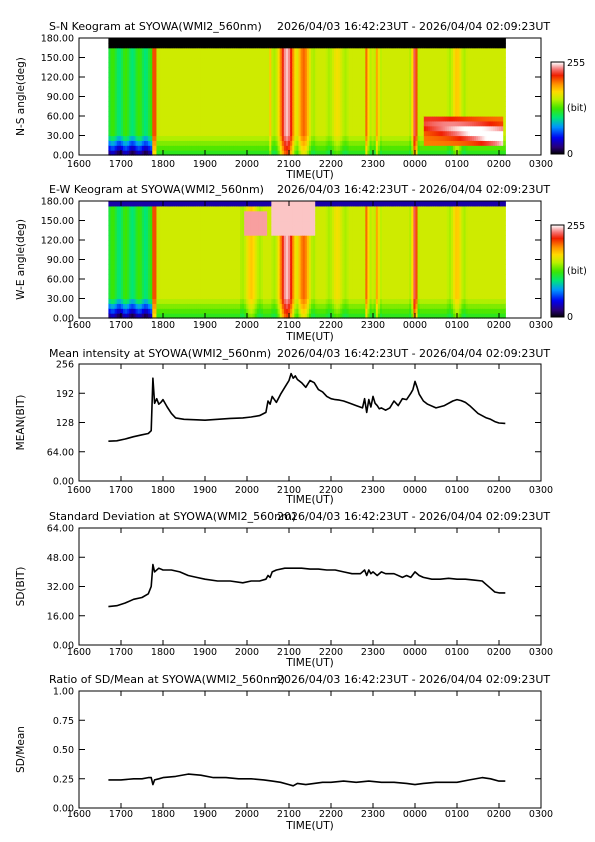 Image resolution: width=595 pixels, height=842 pixels. I want to click on colorbar-cell, so click(557, 143).